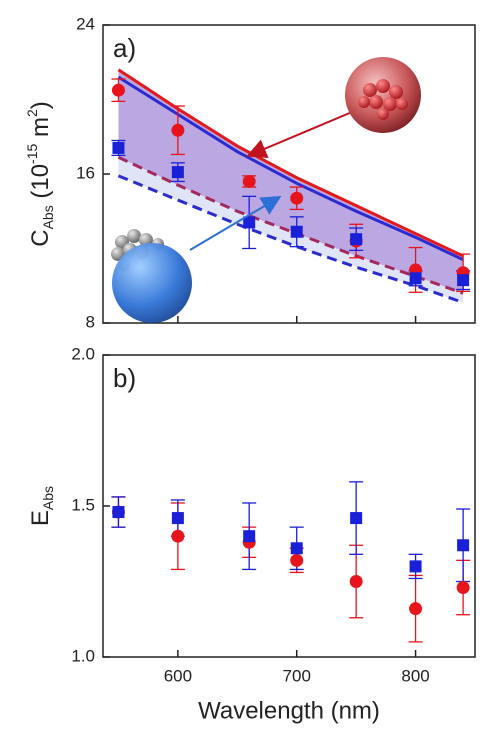  What do you see at coordinates (383, 95) in the screenshot?
I see `red-sphere` at bounding box center [383, 95].